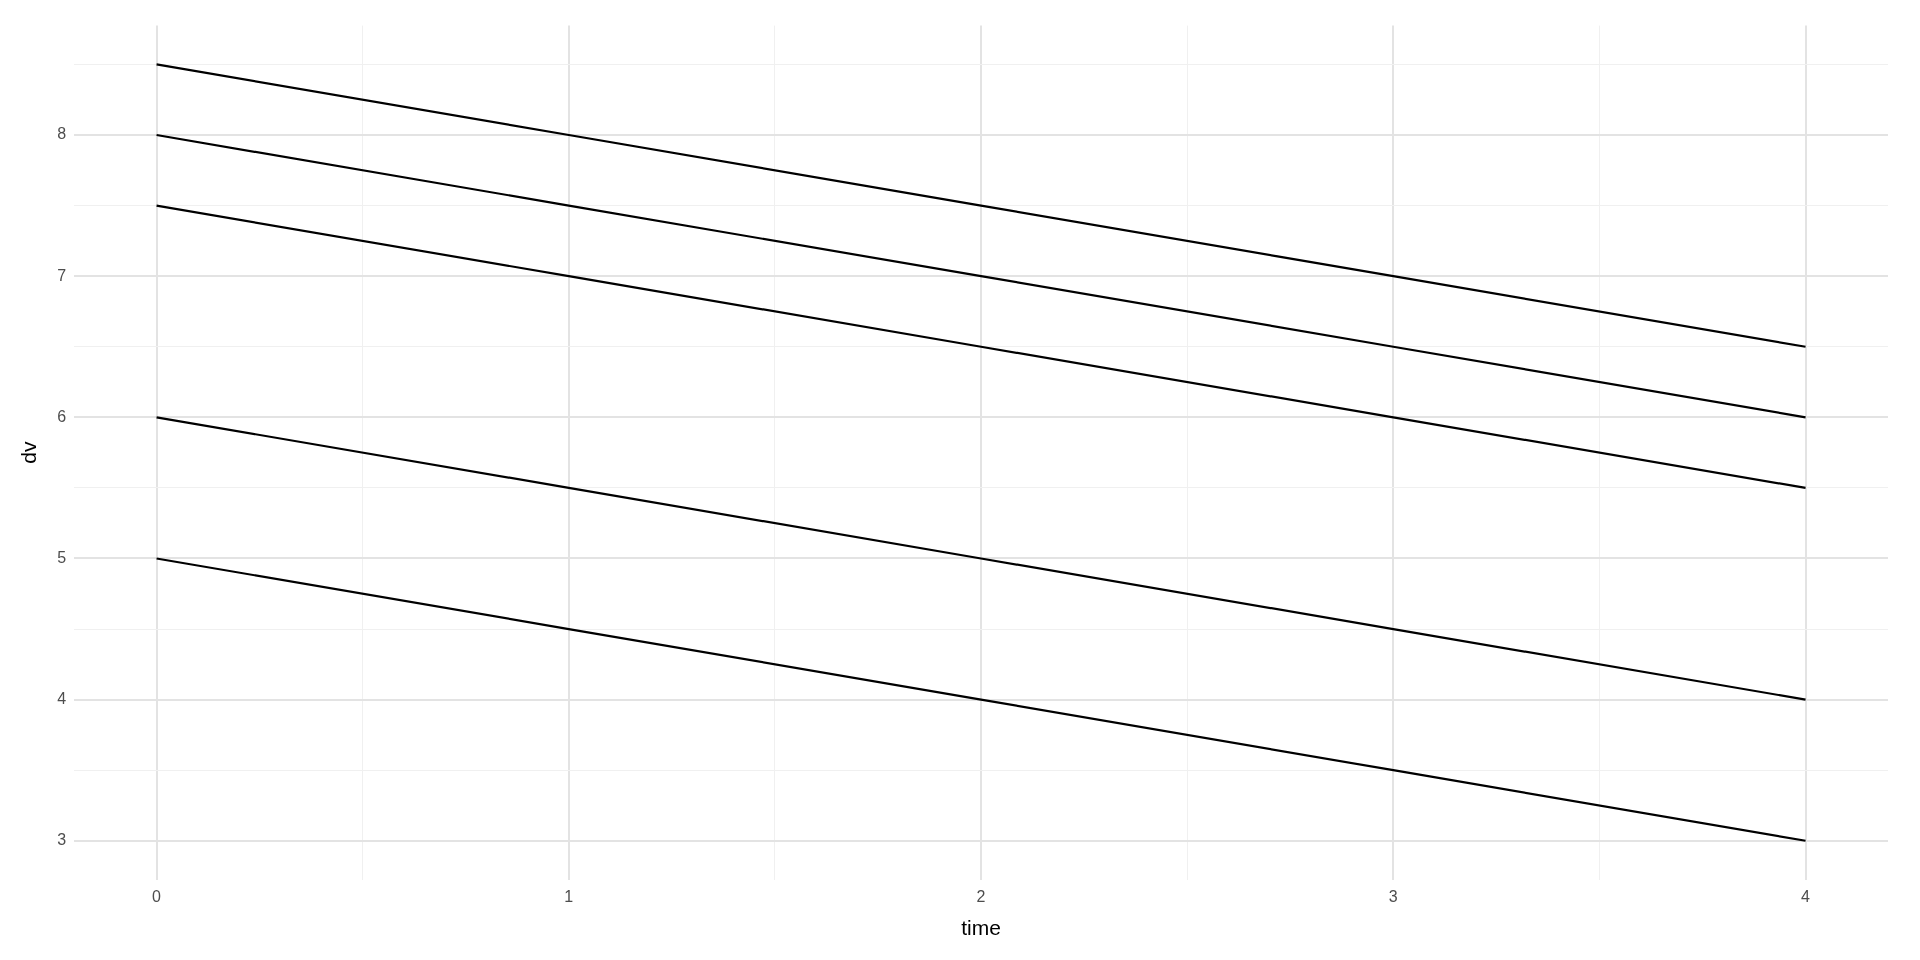 This screenshot has height=960, width=1920. What do you see at coordinates (62, 275) in the screenshot?
I see `y-tick-label: 7` at bounding box center [62, 275].